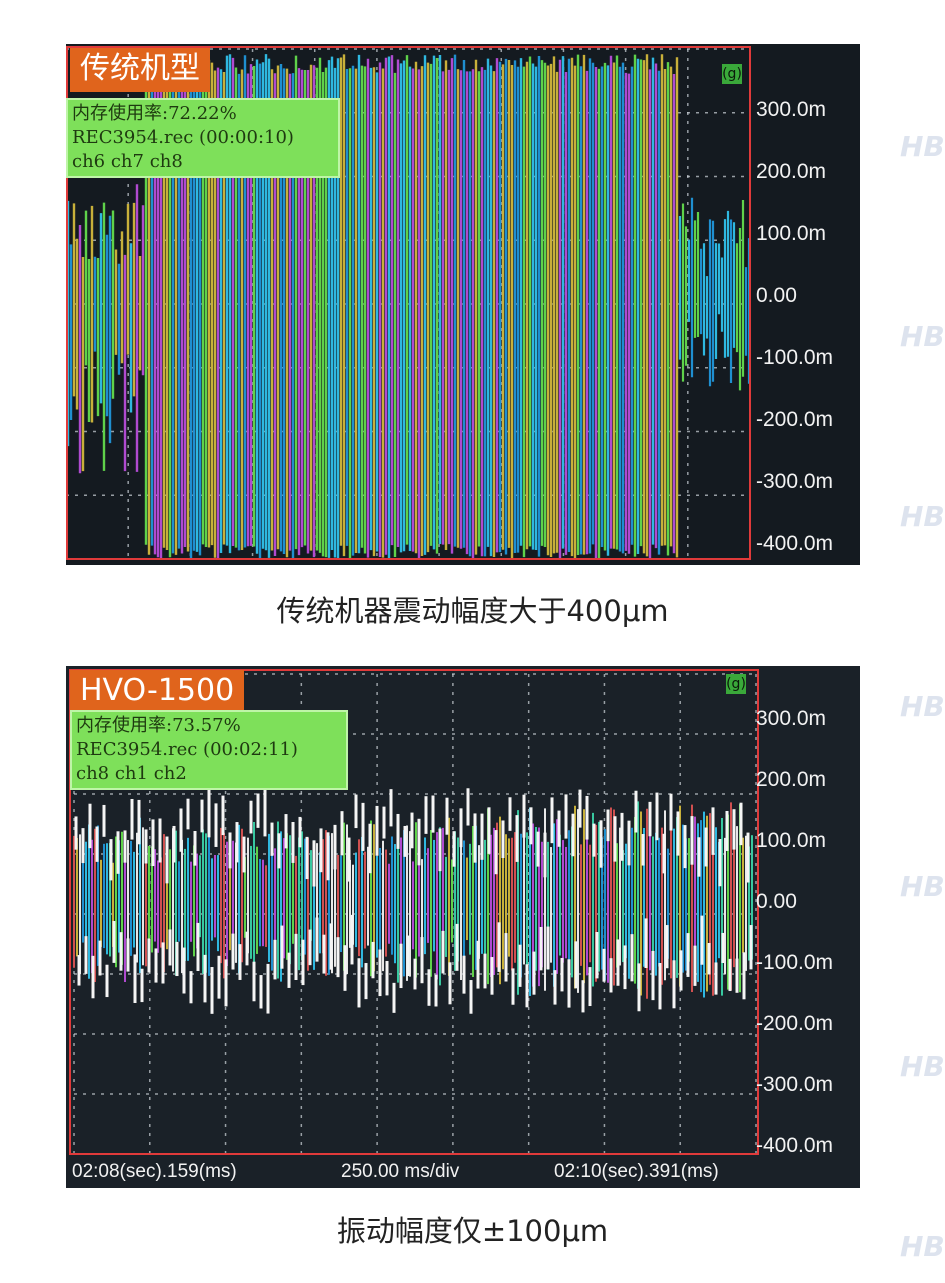  What do you see at coordinates (187, 749) in the screenshot?
I see `recording-file-text: REC3954.rec (00:02:11)` at bounding box center [187, 749].